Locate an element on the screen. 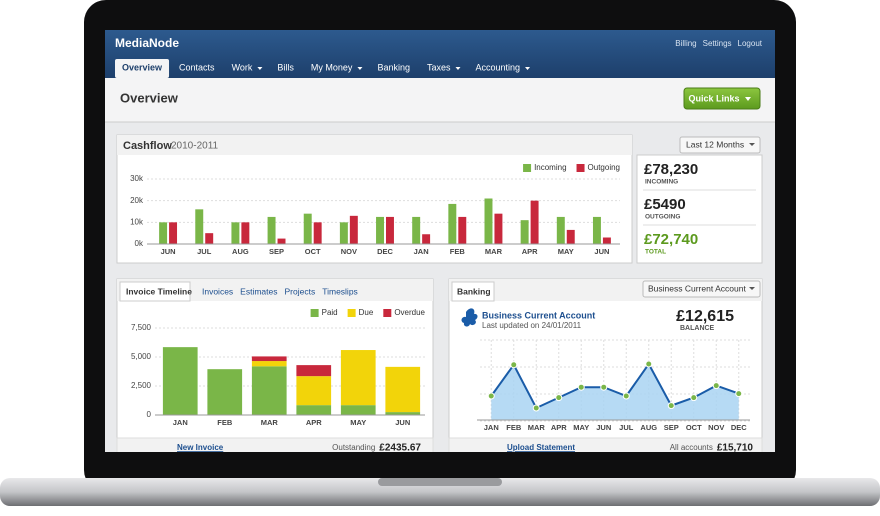  nav-label: Work is located at coordinates (242, 67).